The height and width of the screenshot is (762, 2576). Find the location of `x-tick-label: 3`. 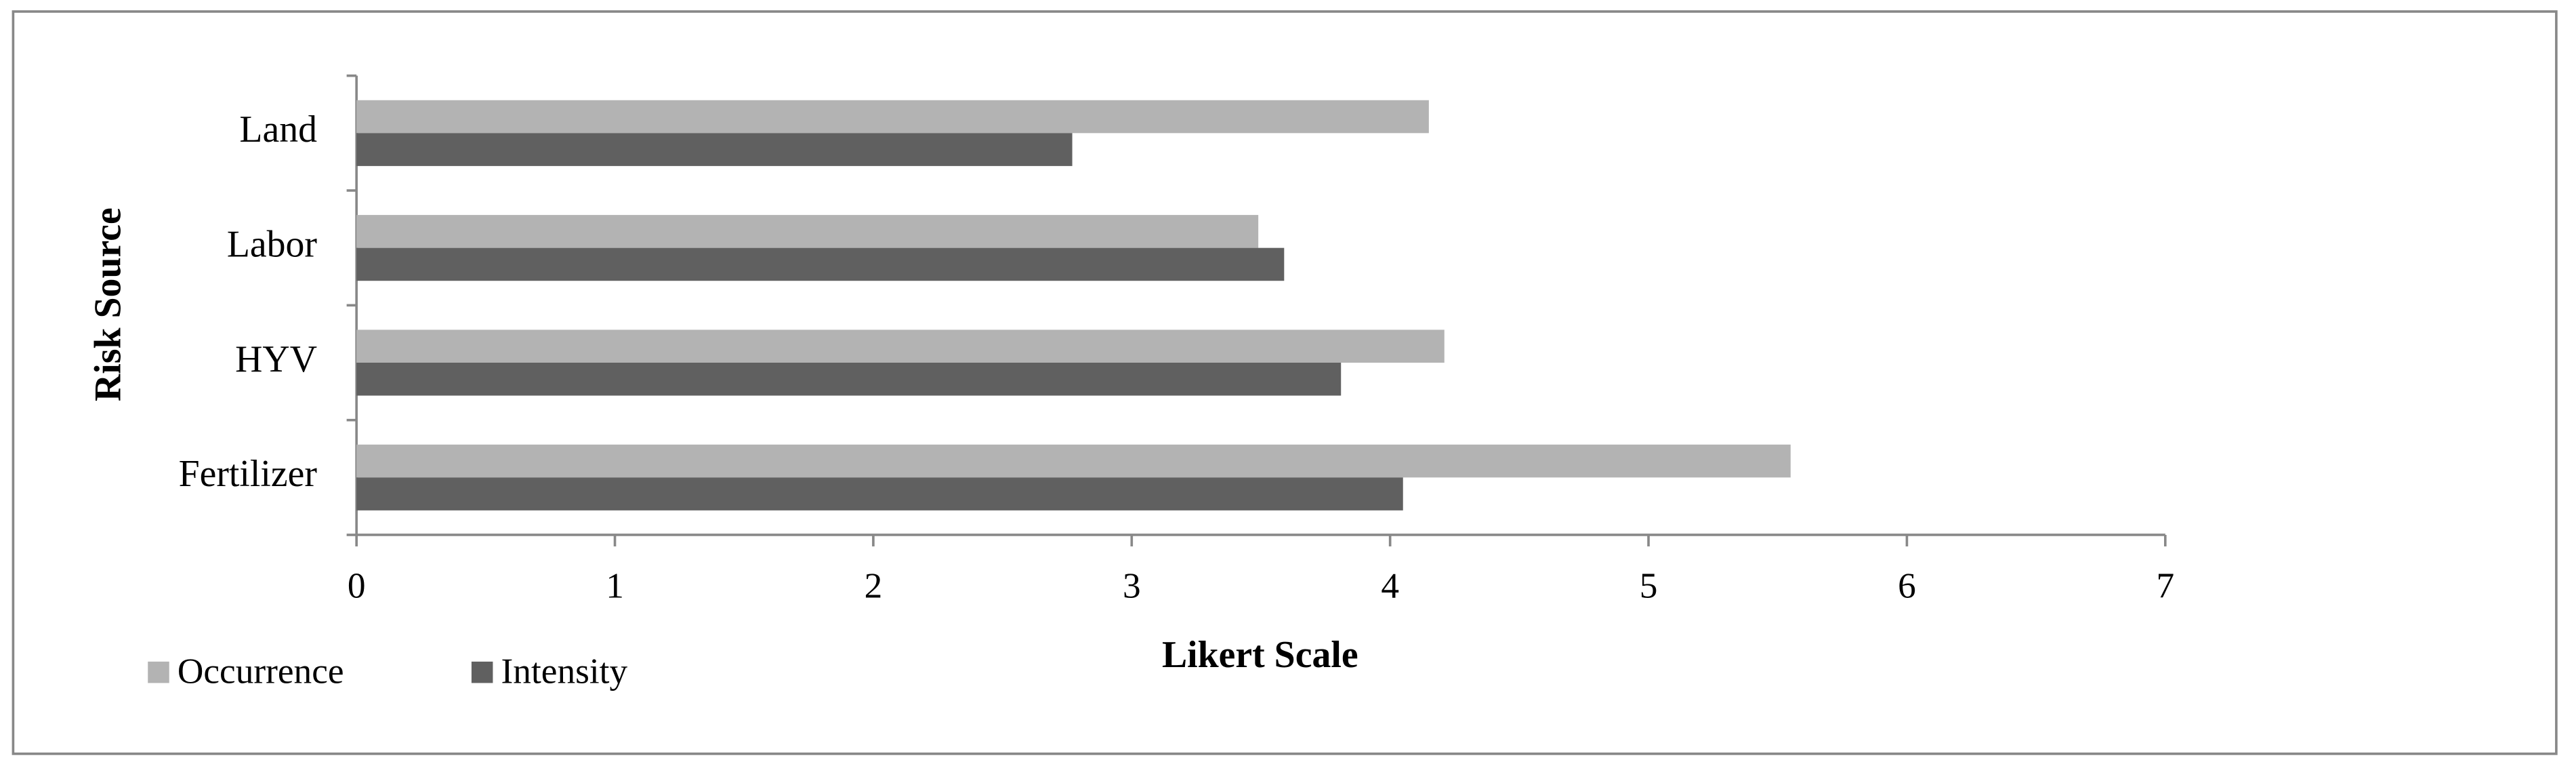

x-tick-label: 3 is located at coordinates (1132, 585).